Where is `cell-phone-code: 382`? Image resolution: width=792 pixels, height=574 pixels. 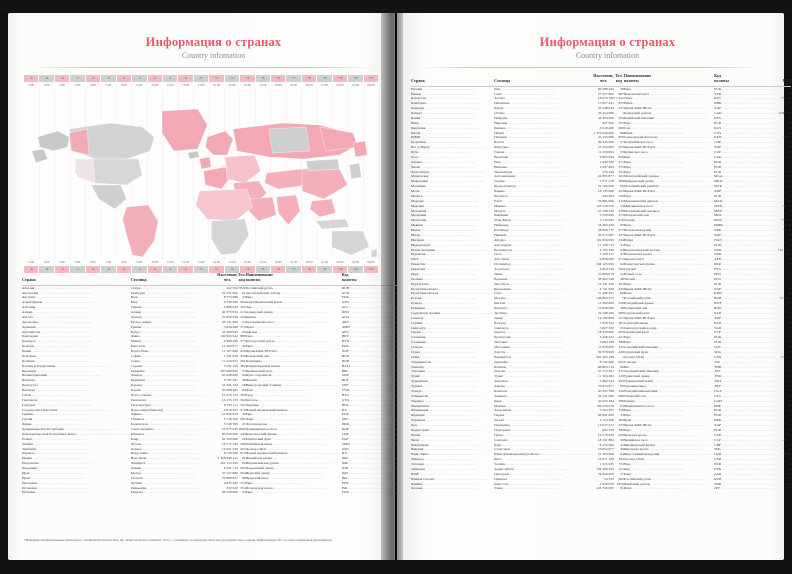
cell-phone-code: 382 is located at coordinates (621, 429).